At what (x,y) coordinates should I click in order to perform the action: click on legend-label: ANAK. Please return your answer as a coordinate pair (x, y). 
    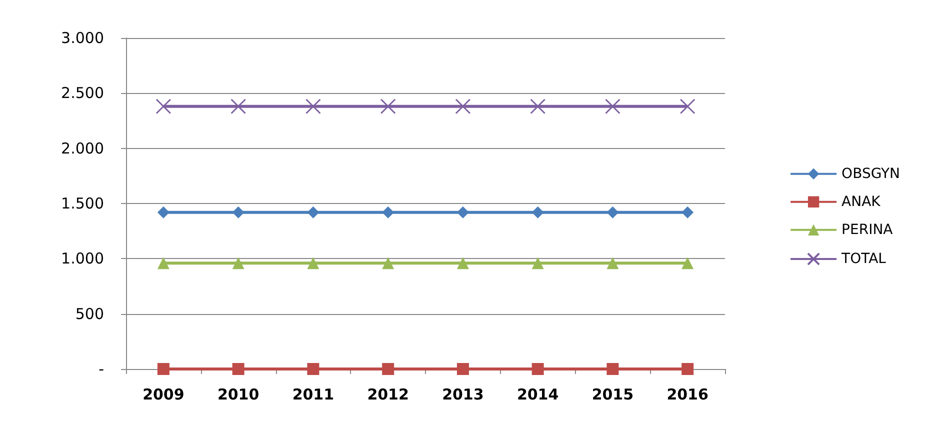
    Looking at the image, I should click on (862, 202).